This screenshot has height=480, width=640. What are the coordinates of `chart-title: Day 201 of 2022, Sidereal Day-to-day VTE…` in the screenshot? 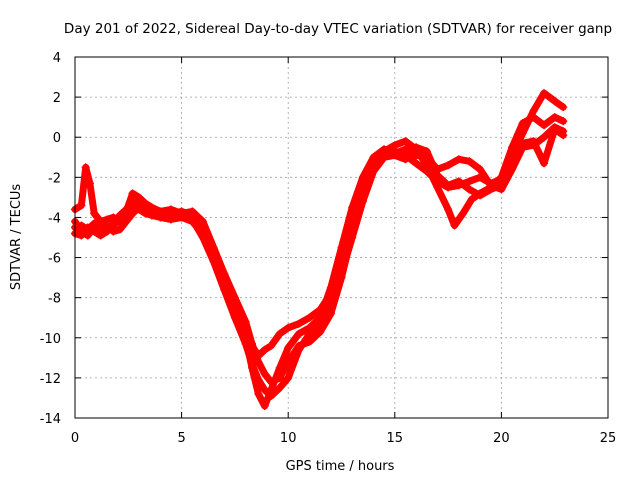 It's located at (338, 29).